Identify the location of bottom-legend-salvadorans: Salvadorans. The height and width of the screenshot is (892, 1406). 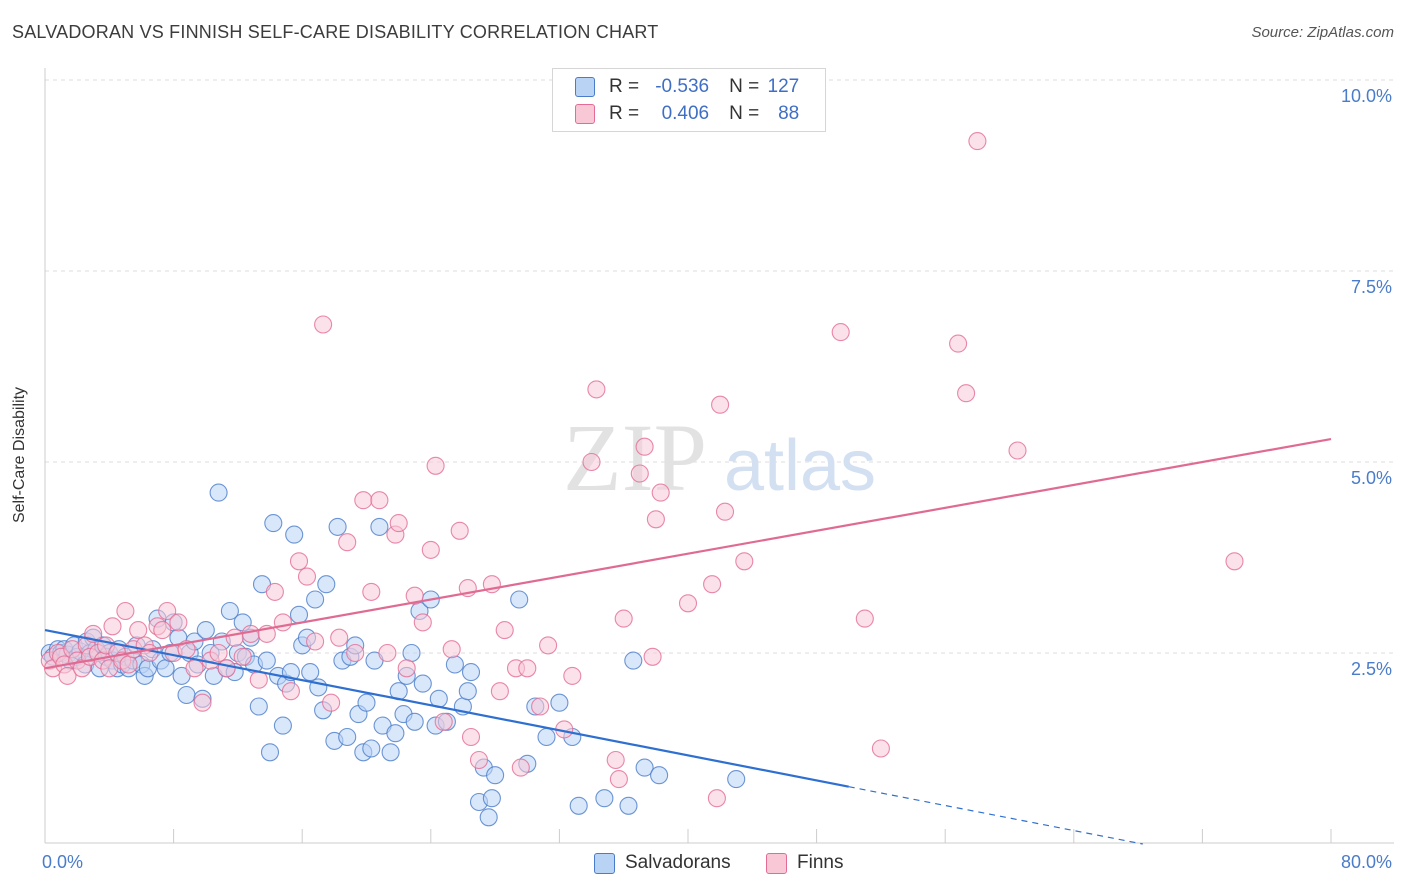
(662, 863).